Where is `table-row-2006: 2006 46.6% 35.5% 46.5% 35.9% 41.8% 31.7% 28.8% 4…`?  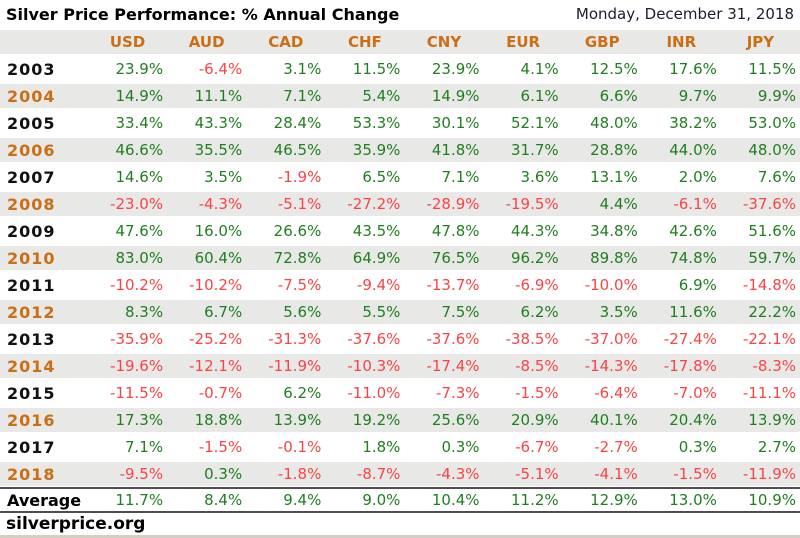 table-row-2006: 2006 46.6% 35.5% 46.5% 35.9% 41.8% 31.7% 28.8% 4… is located at coordinates (400, 149).